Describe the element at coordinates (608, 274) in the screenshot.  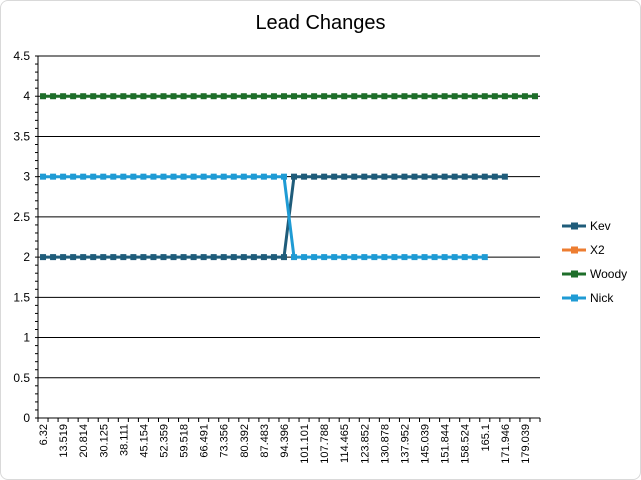
I see `legend-label-woody: Woody` at that location.